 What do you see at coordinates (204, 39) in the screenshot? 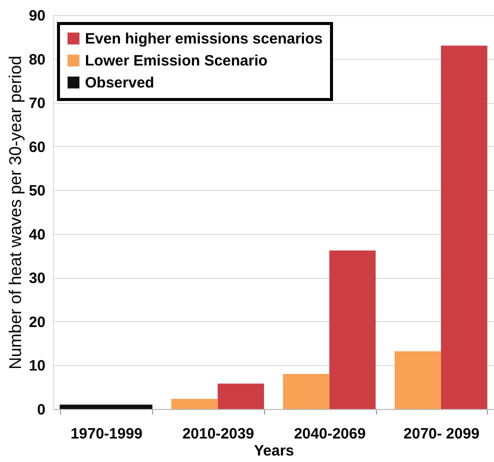
I see `legend-label: Even higher emissions scenarios` at bounding box center [204, 39].